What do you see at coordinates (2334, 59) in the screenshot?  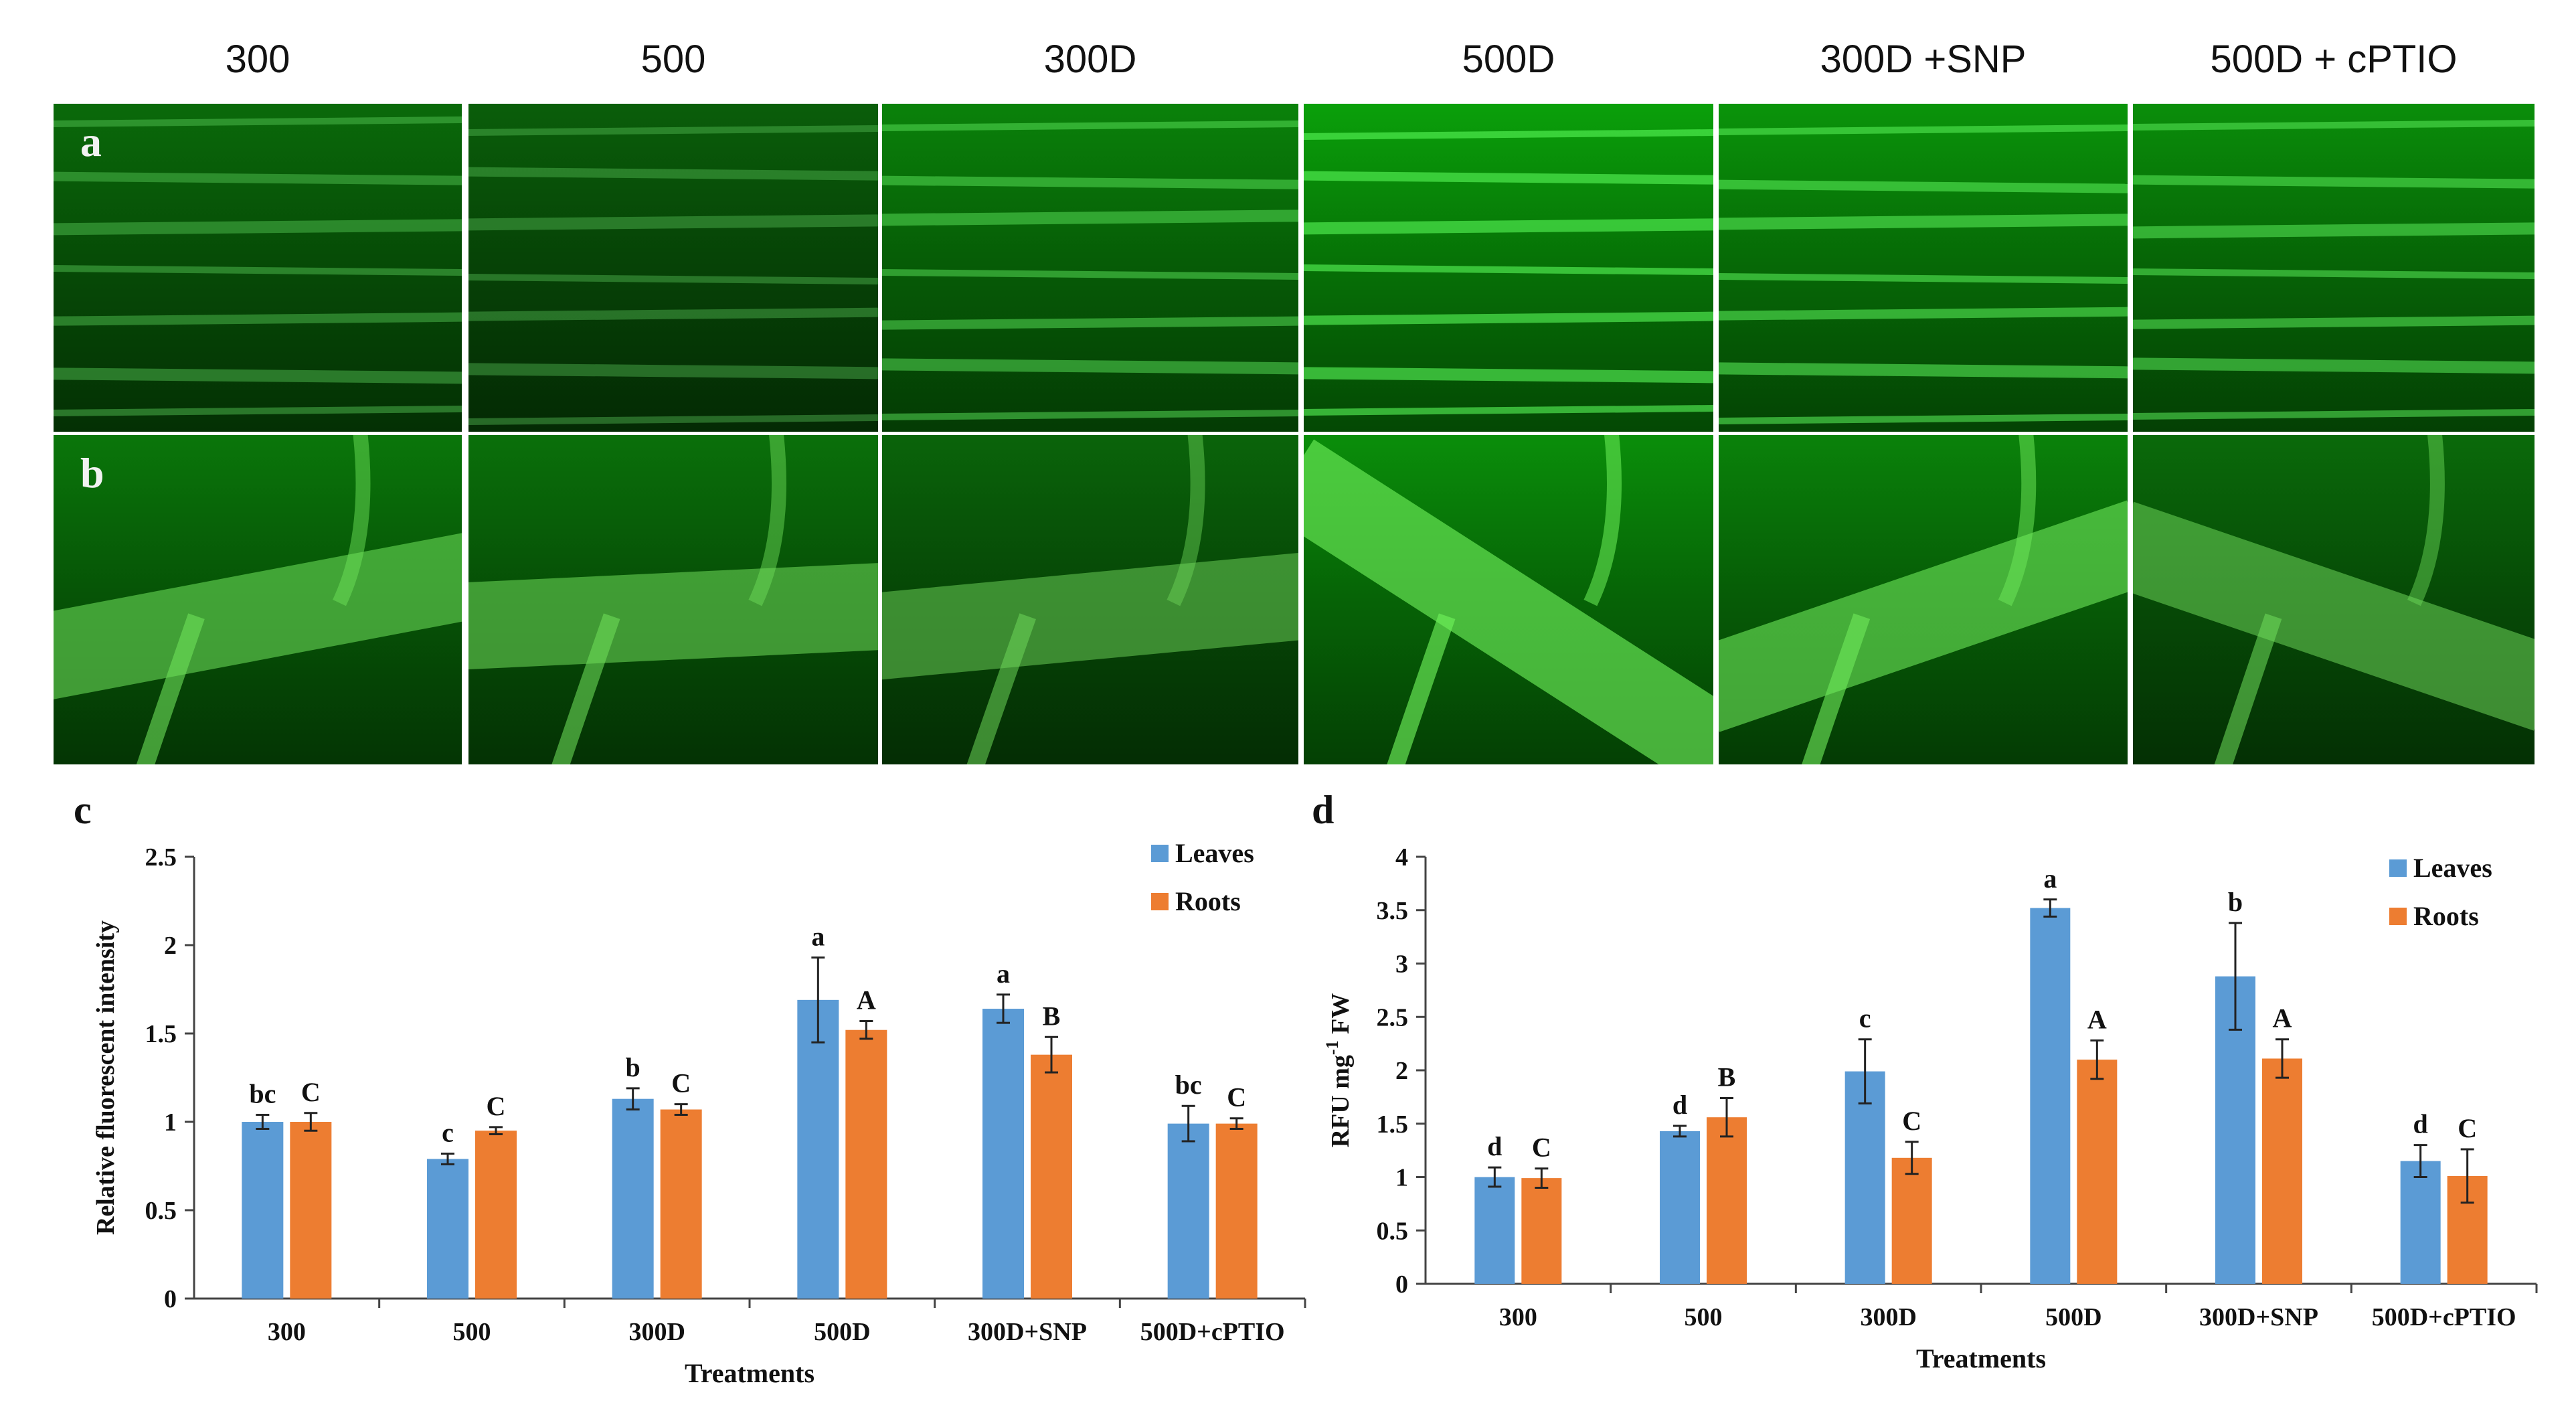 I see `column-label: 500D + cPTIO` at bounding box center [2334, 59].